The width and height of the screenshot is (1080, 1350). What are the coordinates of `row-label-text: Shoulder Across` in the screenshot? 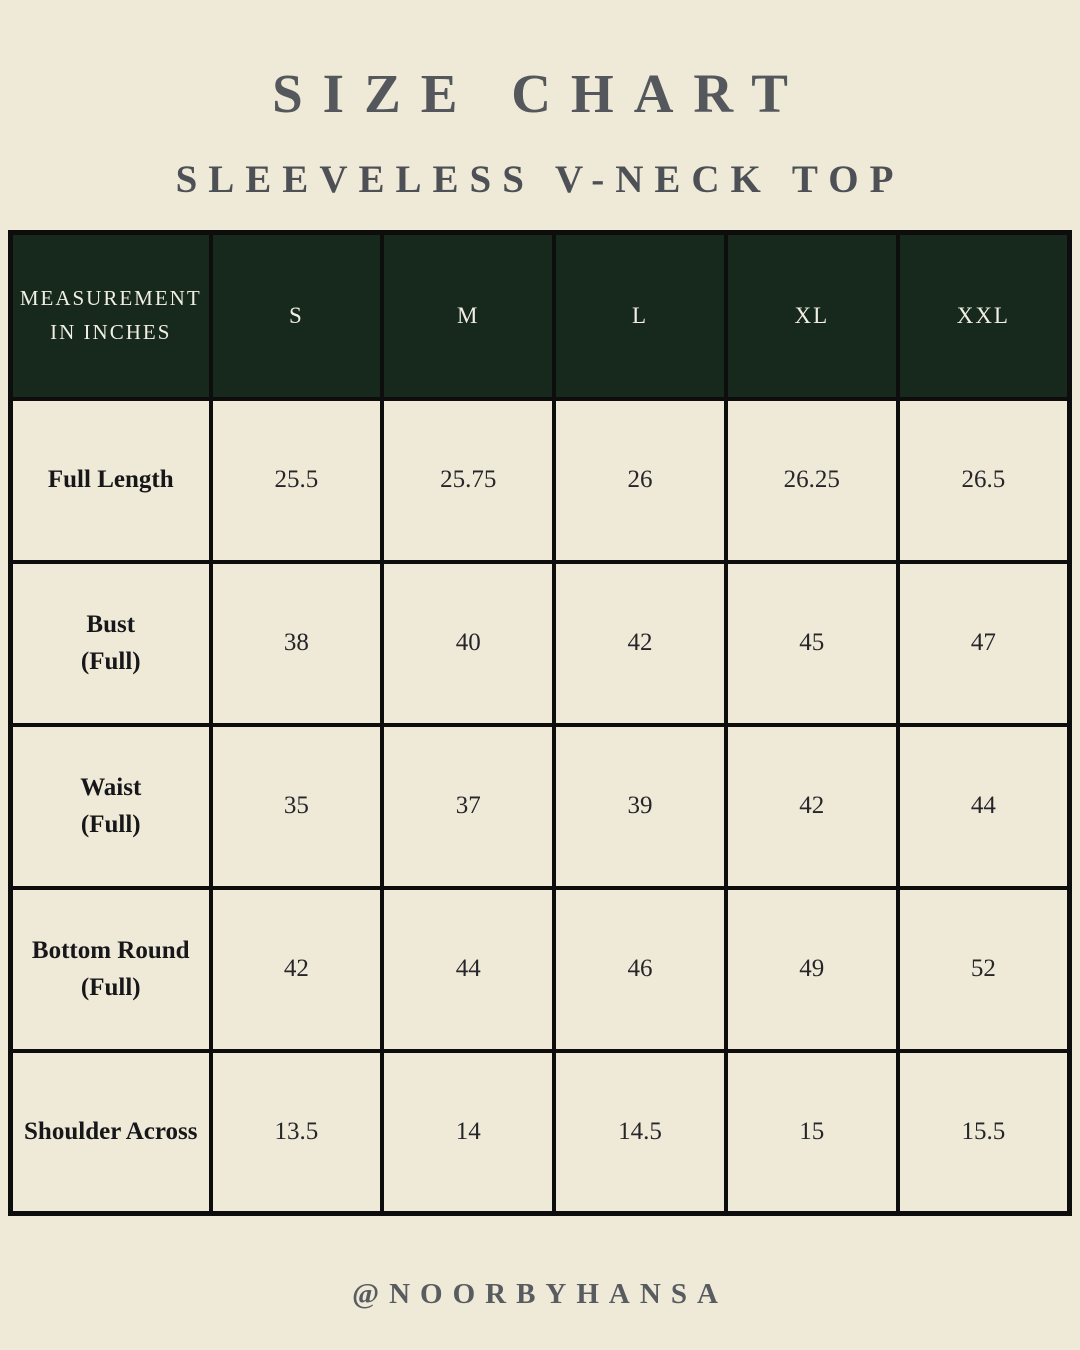 It's located at (111, 1131).